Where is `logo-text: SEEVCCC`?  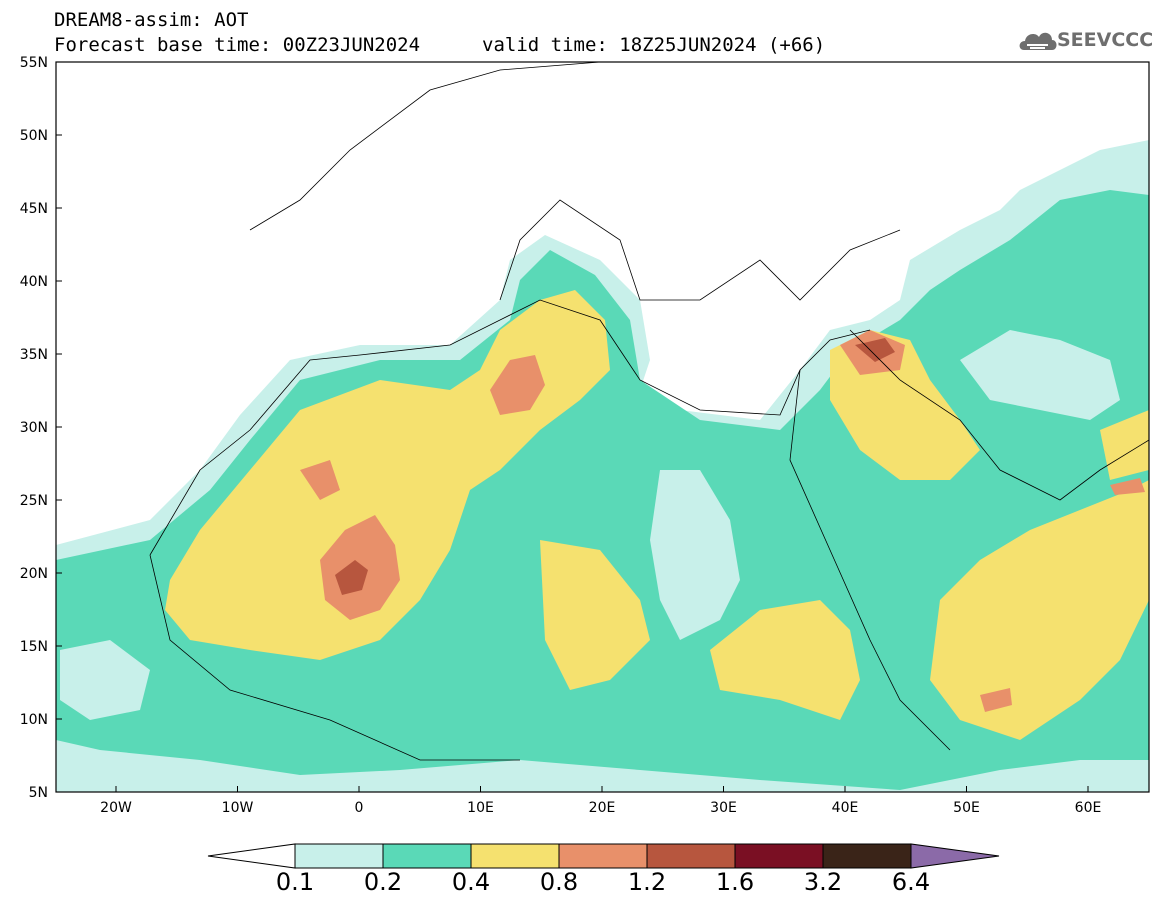 logo-text: SEEVCCC is located at coordinates (1105, 40).